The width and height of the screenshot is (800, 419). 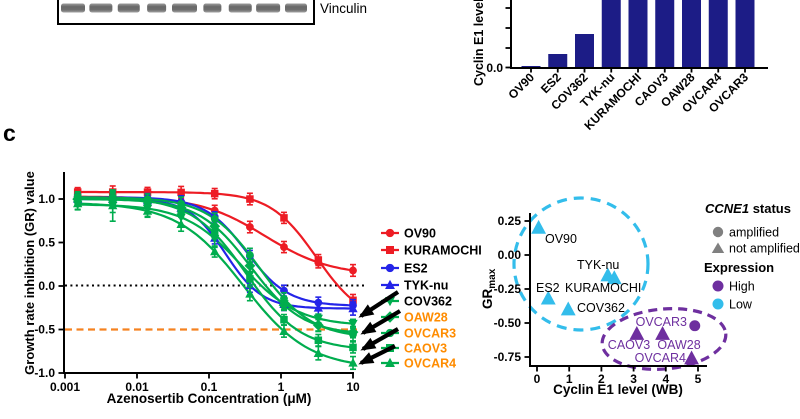 What do you see at coordinates (46, 286) in the screenshot?
I see `dose-y-tick-label: 0.0` at bounding box center [46, 286].